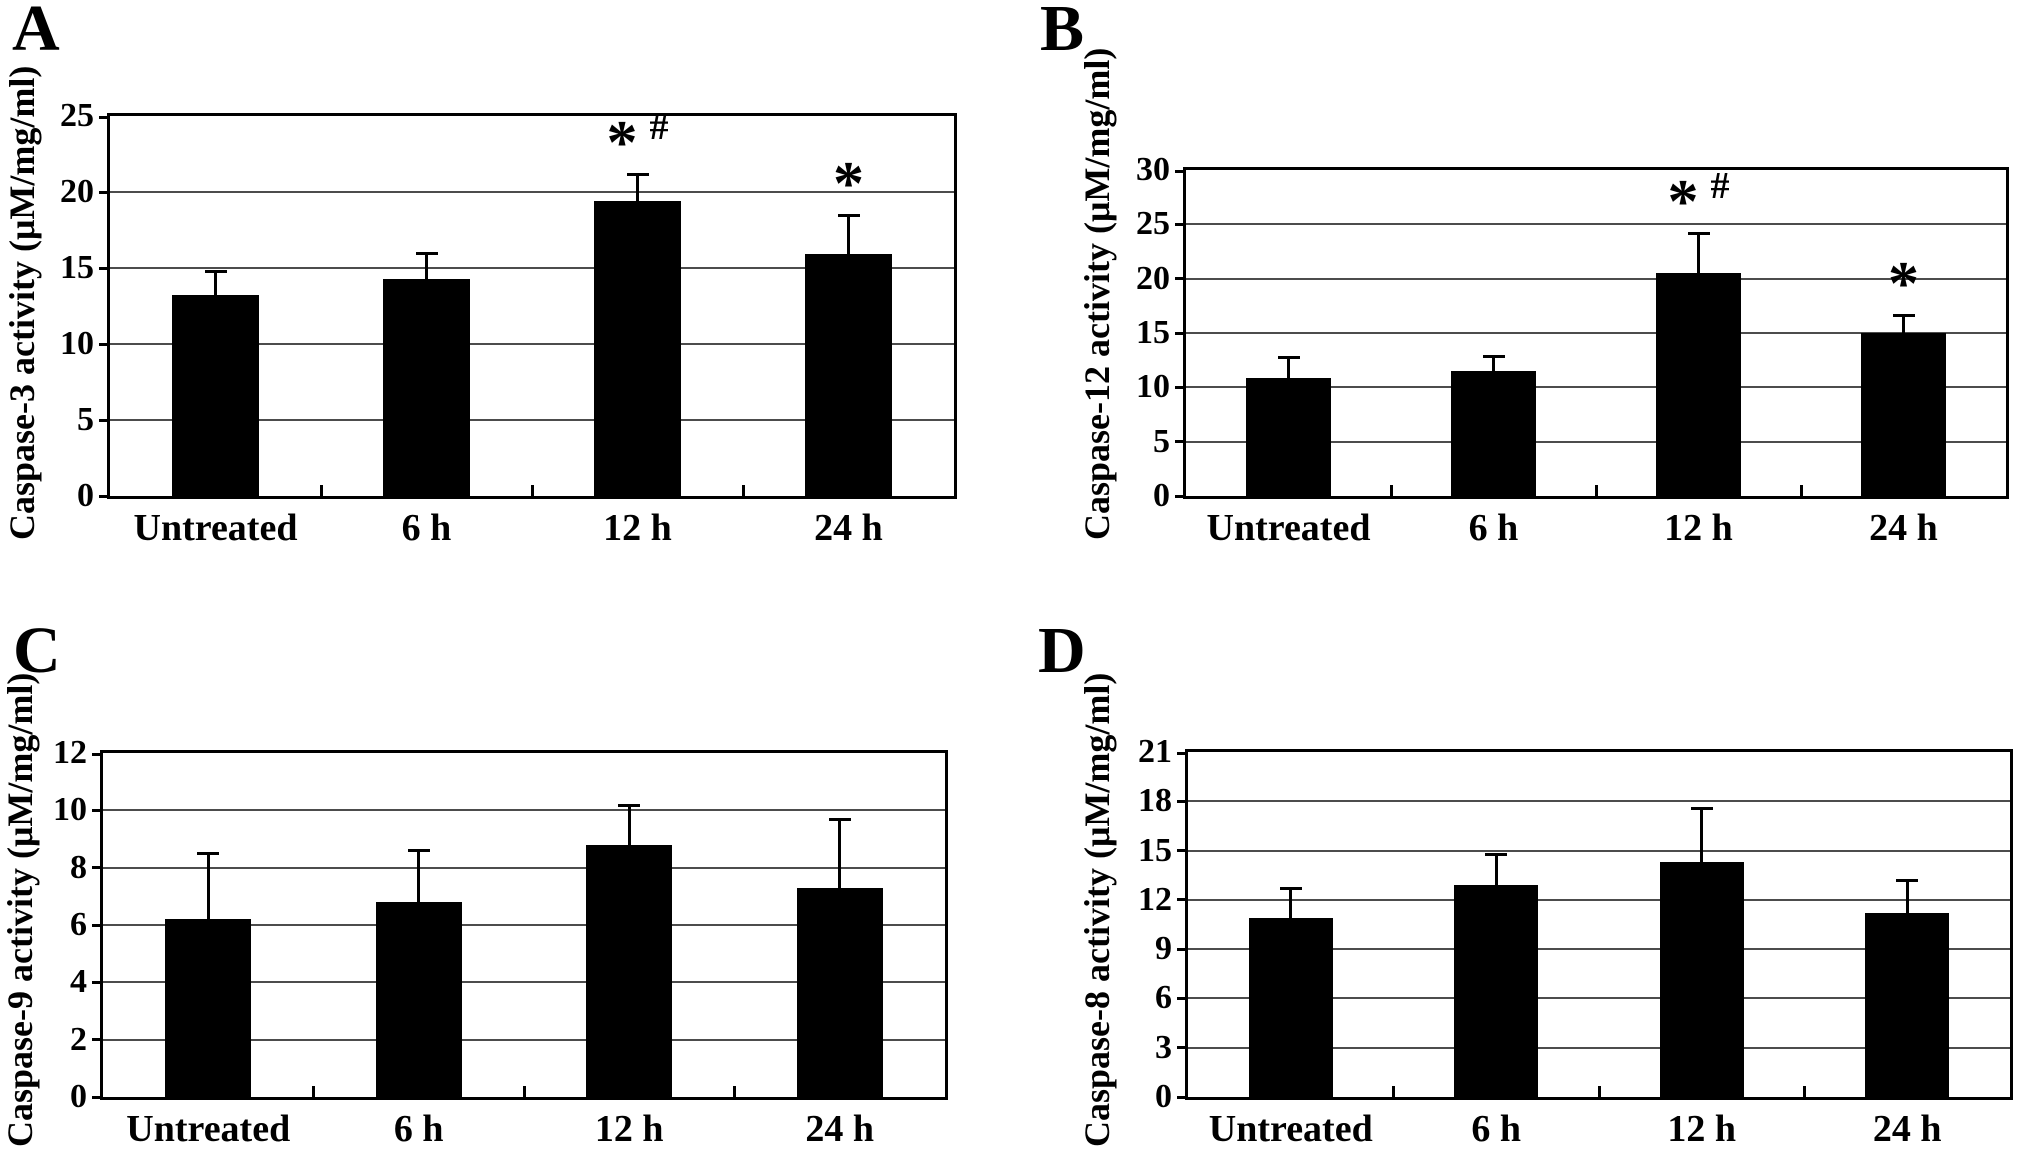  What do you see at coordinates (77, 191) in the screenshot?
I see `y-tick-label: 20` at bounding box center [77, 191].